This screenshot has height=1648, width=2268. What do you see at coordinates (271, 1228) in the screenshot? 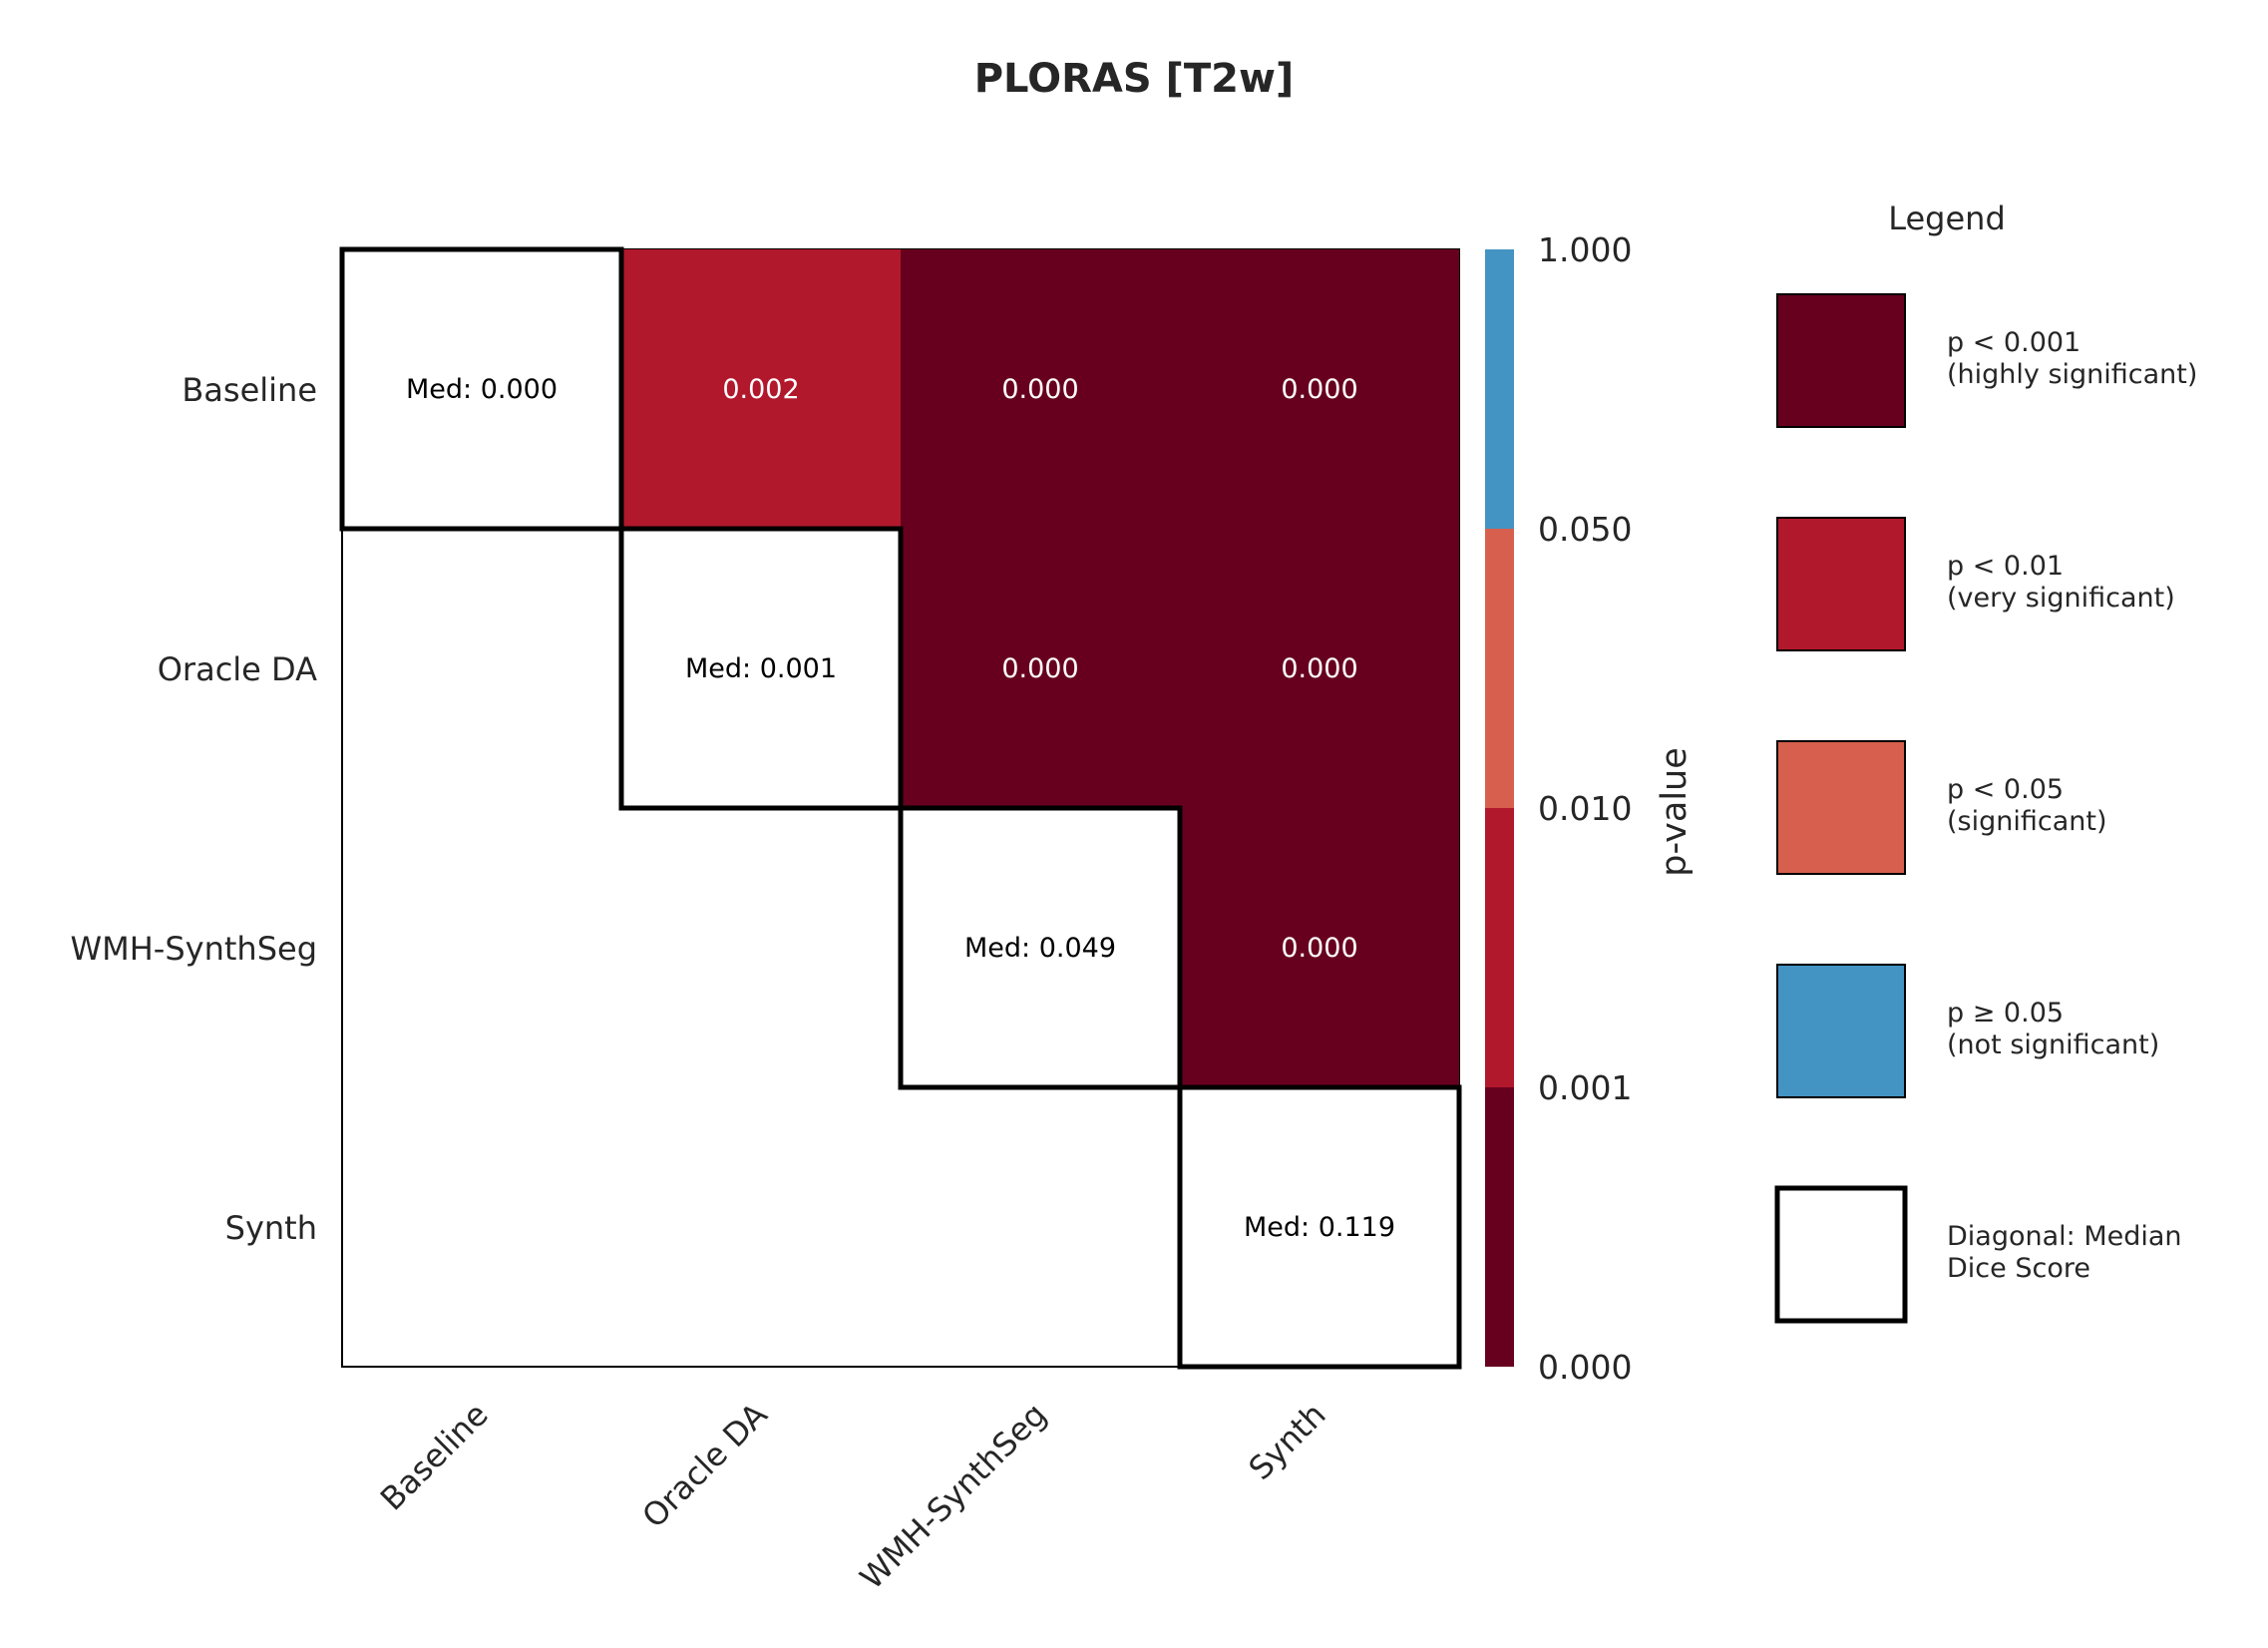
I see `row-label-synth: Synth` at bounding box center [271, 1228].